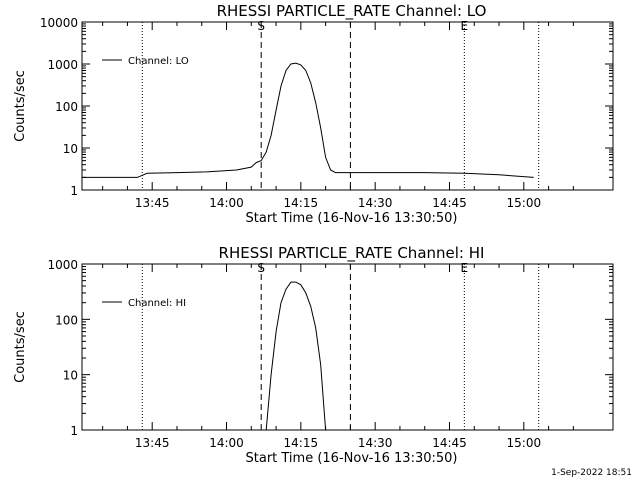  I want to click on legend-label: Channel: HI, so click(157, 303).